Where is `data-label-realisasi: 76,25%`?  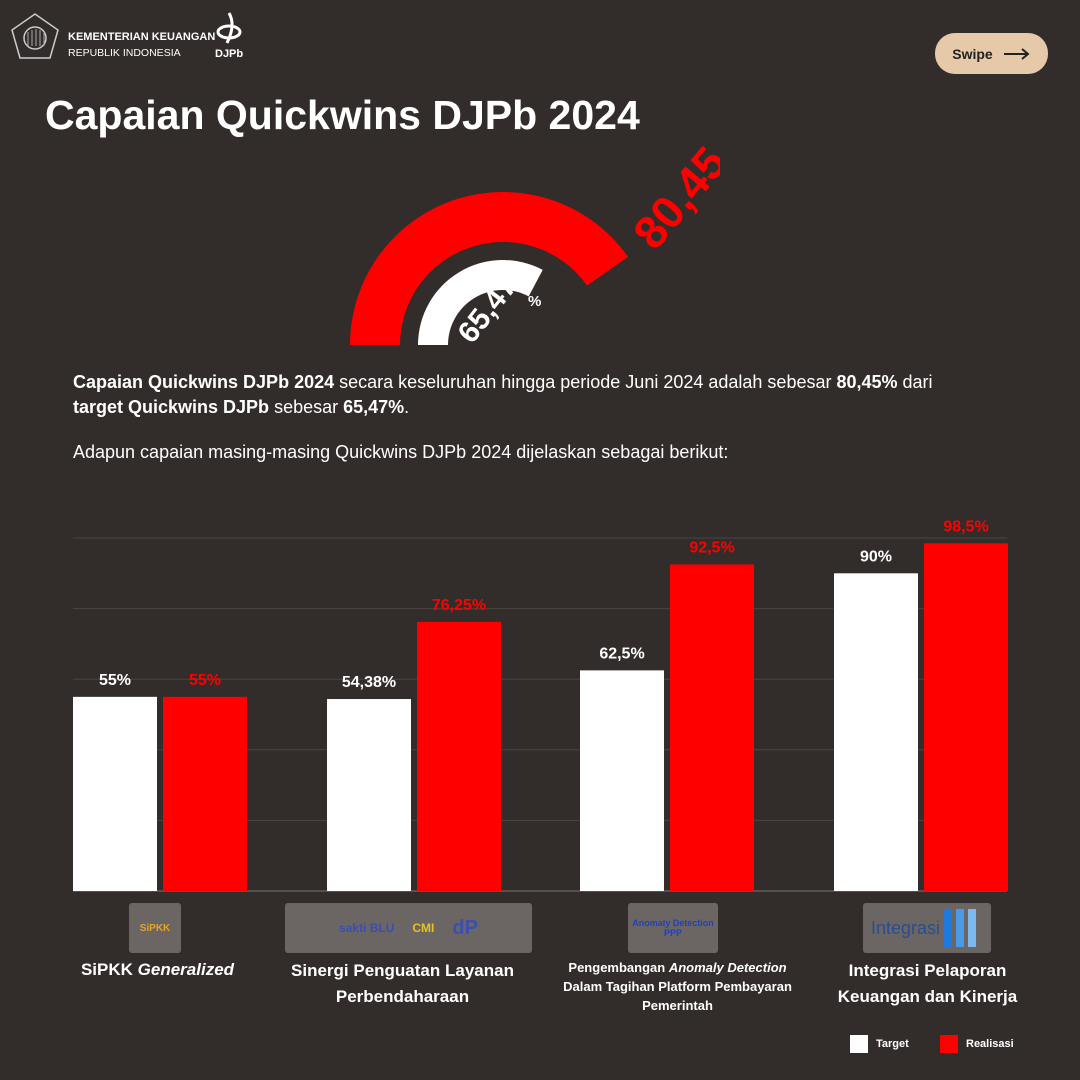 data-label-realisasi: 76,25% is located at coordinates (459, 605).